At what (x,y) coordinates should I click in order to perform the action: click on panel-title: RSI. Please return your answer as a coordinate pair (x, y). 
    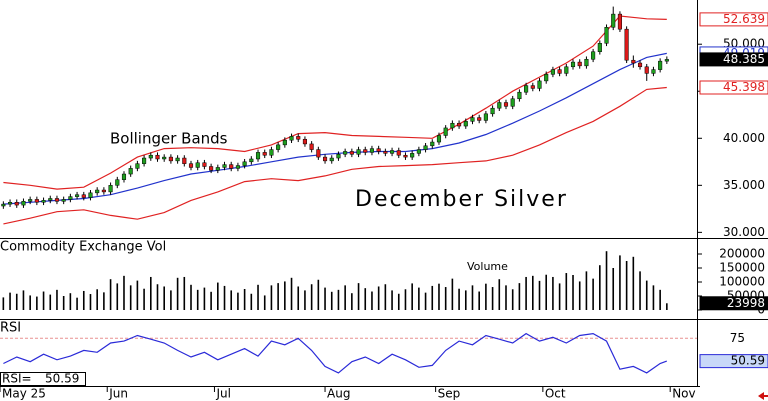
    Looking at the image, I should click on (10, 328).